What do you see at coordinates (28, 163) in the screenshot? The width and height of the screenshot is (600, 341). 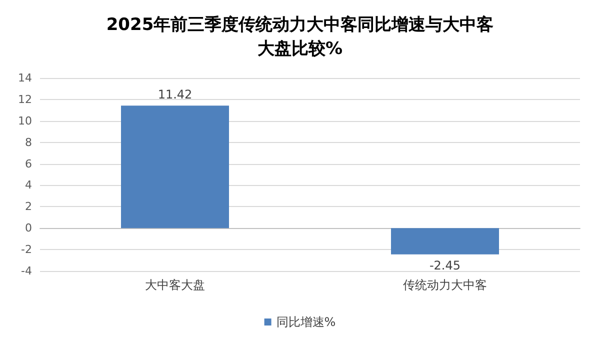 I see `y-tick-label: 6` at bounding box center [28, 163].